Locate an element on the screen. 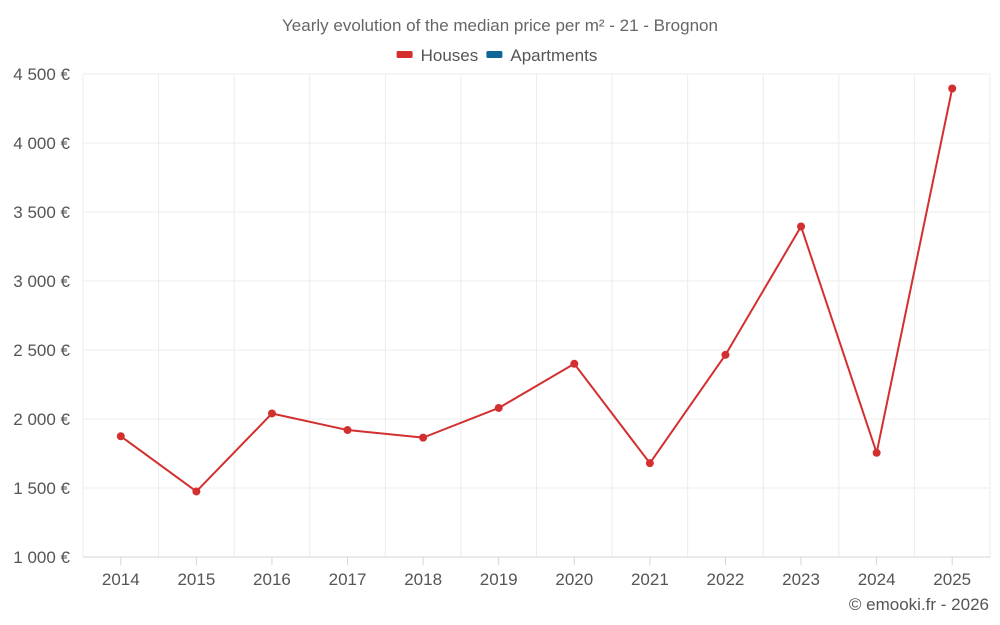 The height and width of the screenshot is (625, 1000). x-tick-label: 2023 is located at coordinates (801, 579).